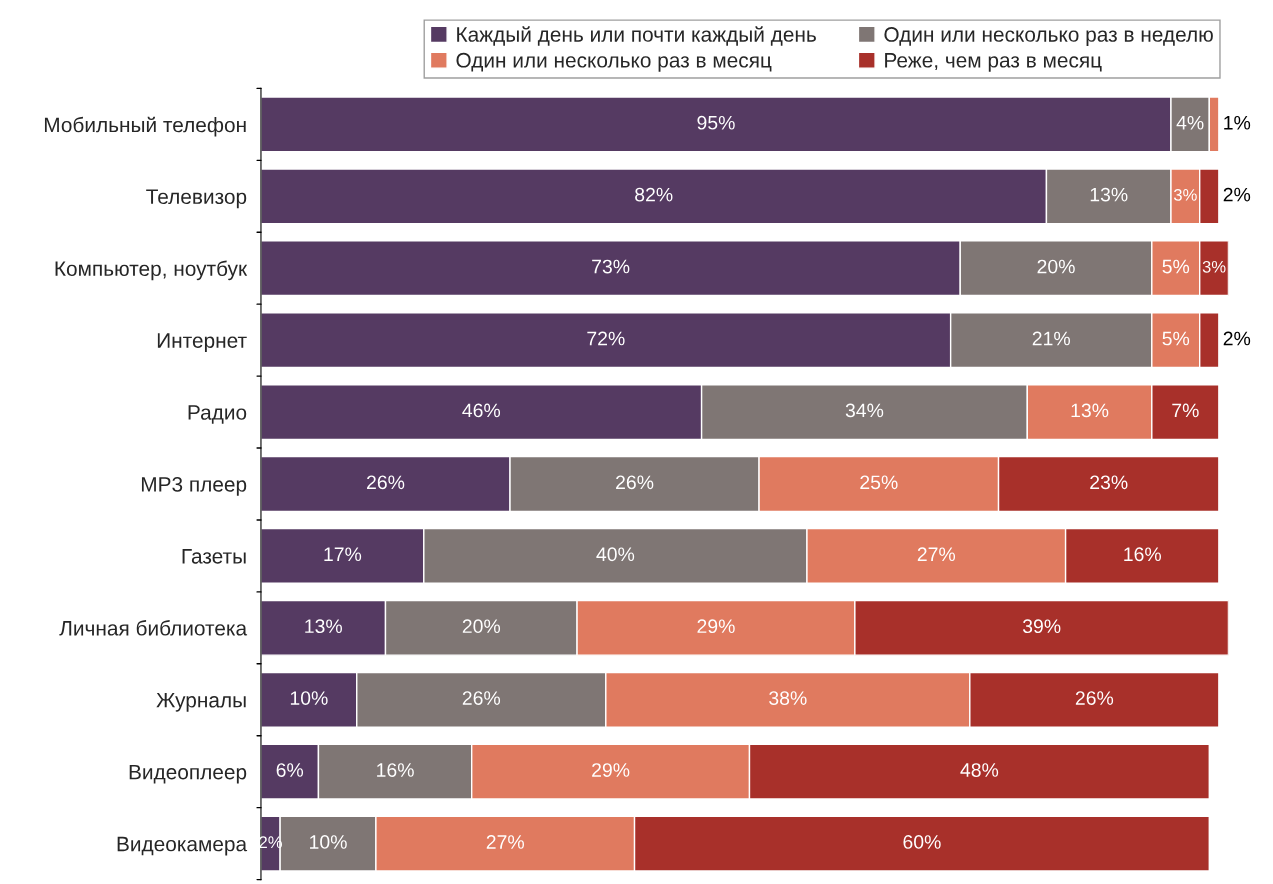 This screenshot has height=884, width=1273. What do you see at coordinates (145, 126) in the screenshot?
I see `y-tick-label: Мобильный телефон` at bounding box center [145, 126].